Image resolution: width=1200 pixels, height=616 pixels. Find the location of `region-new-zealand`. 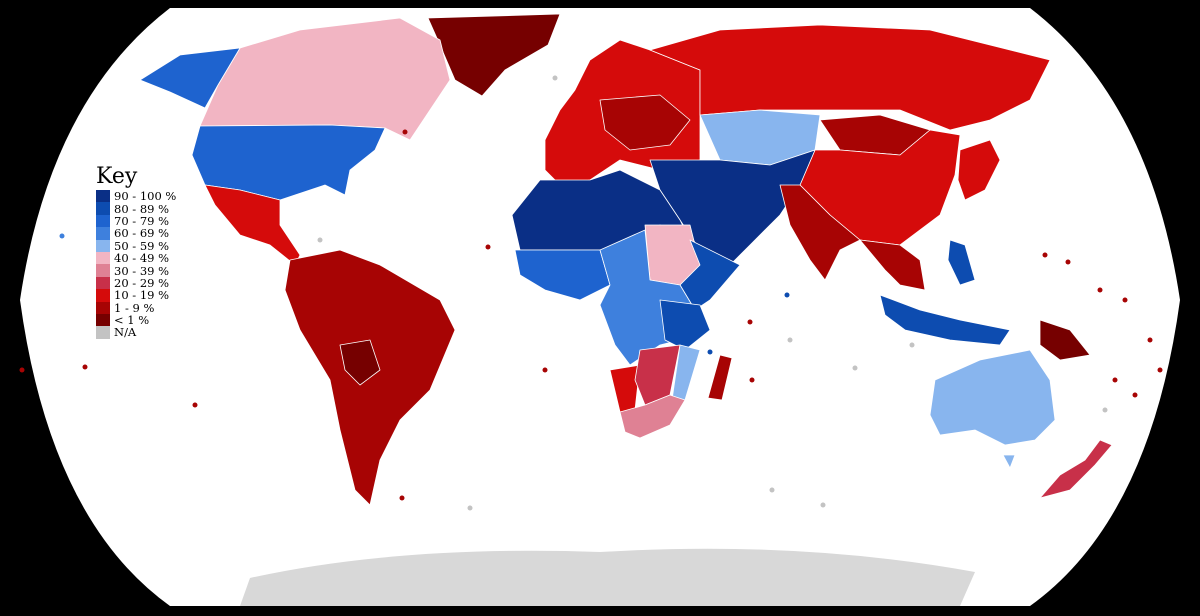

region-new-zealand is located at coordinates (1076, 469).